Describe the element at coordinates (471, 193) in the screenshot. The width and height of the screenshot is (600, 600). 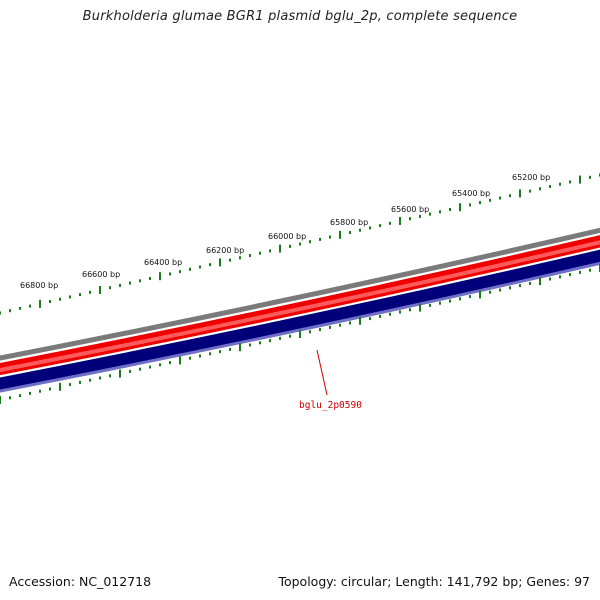
I see `tick-label-65400-bp: 65400 bp` at that location.